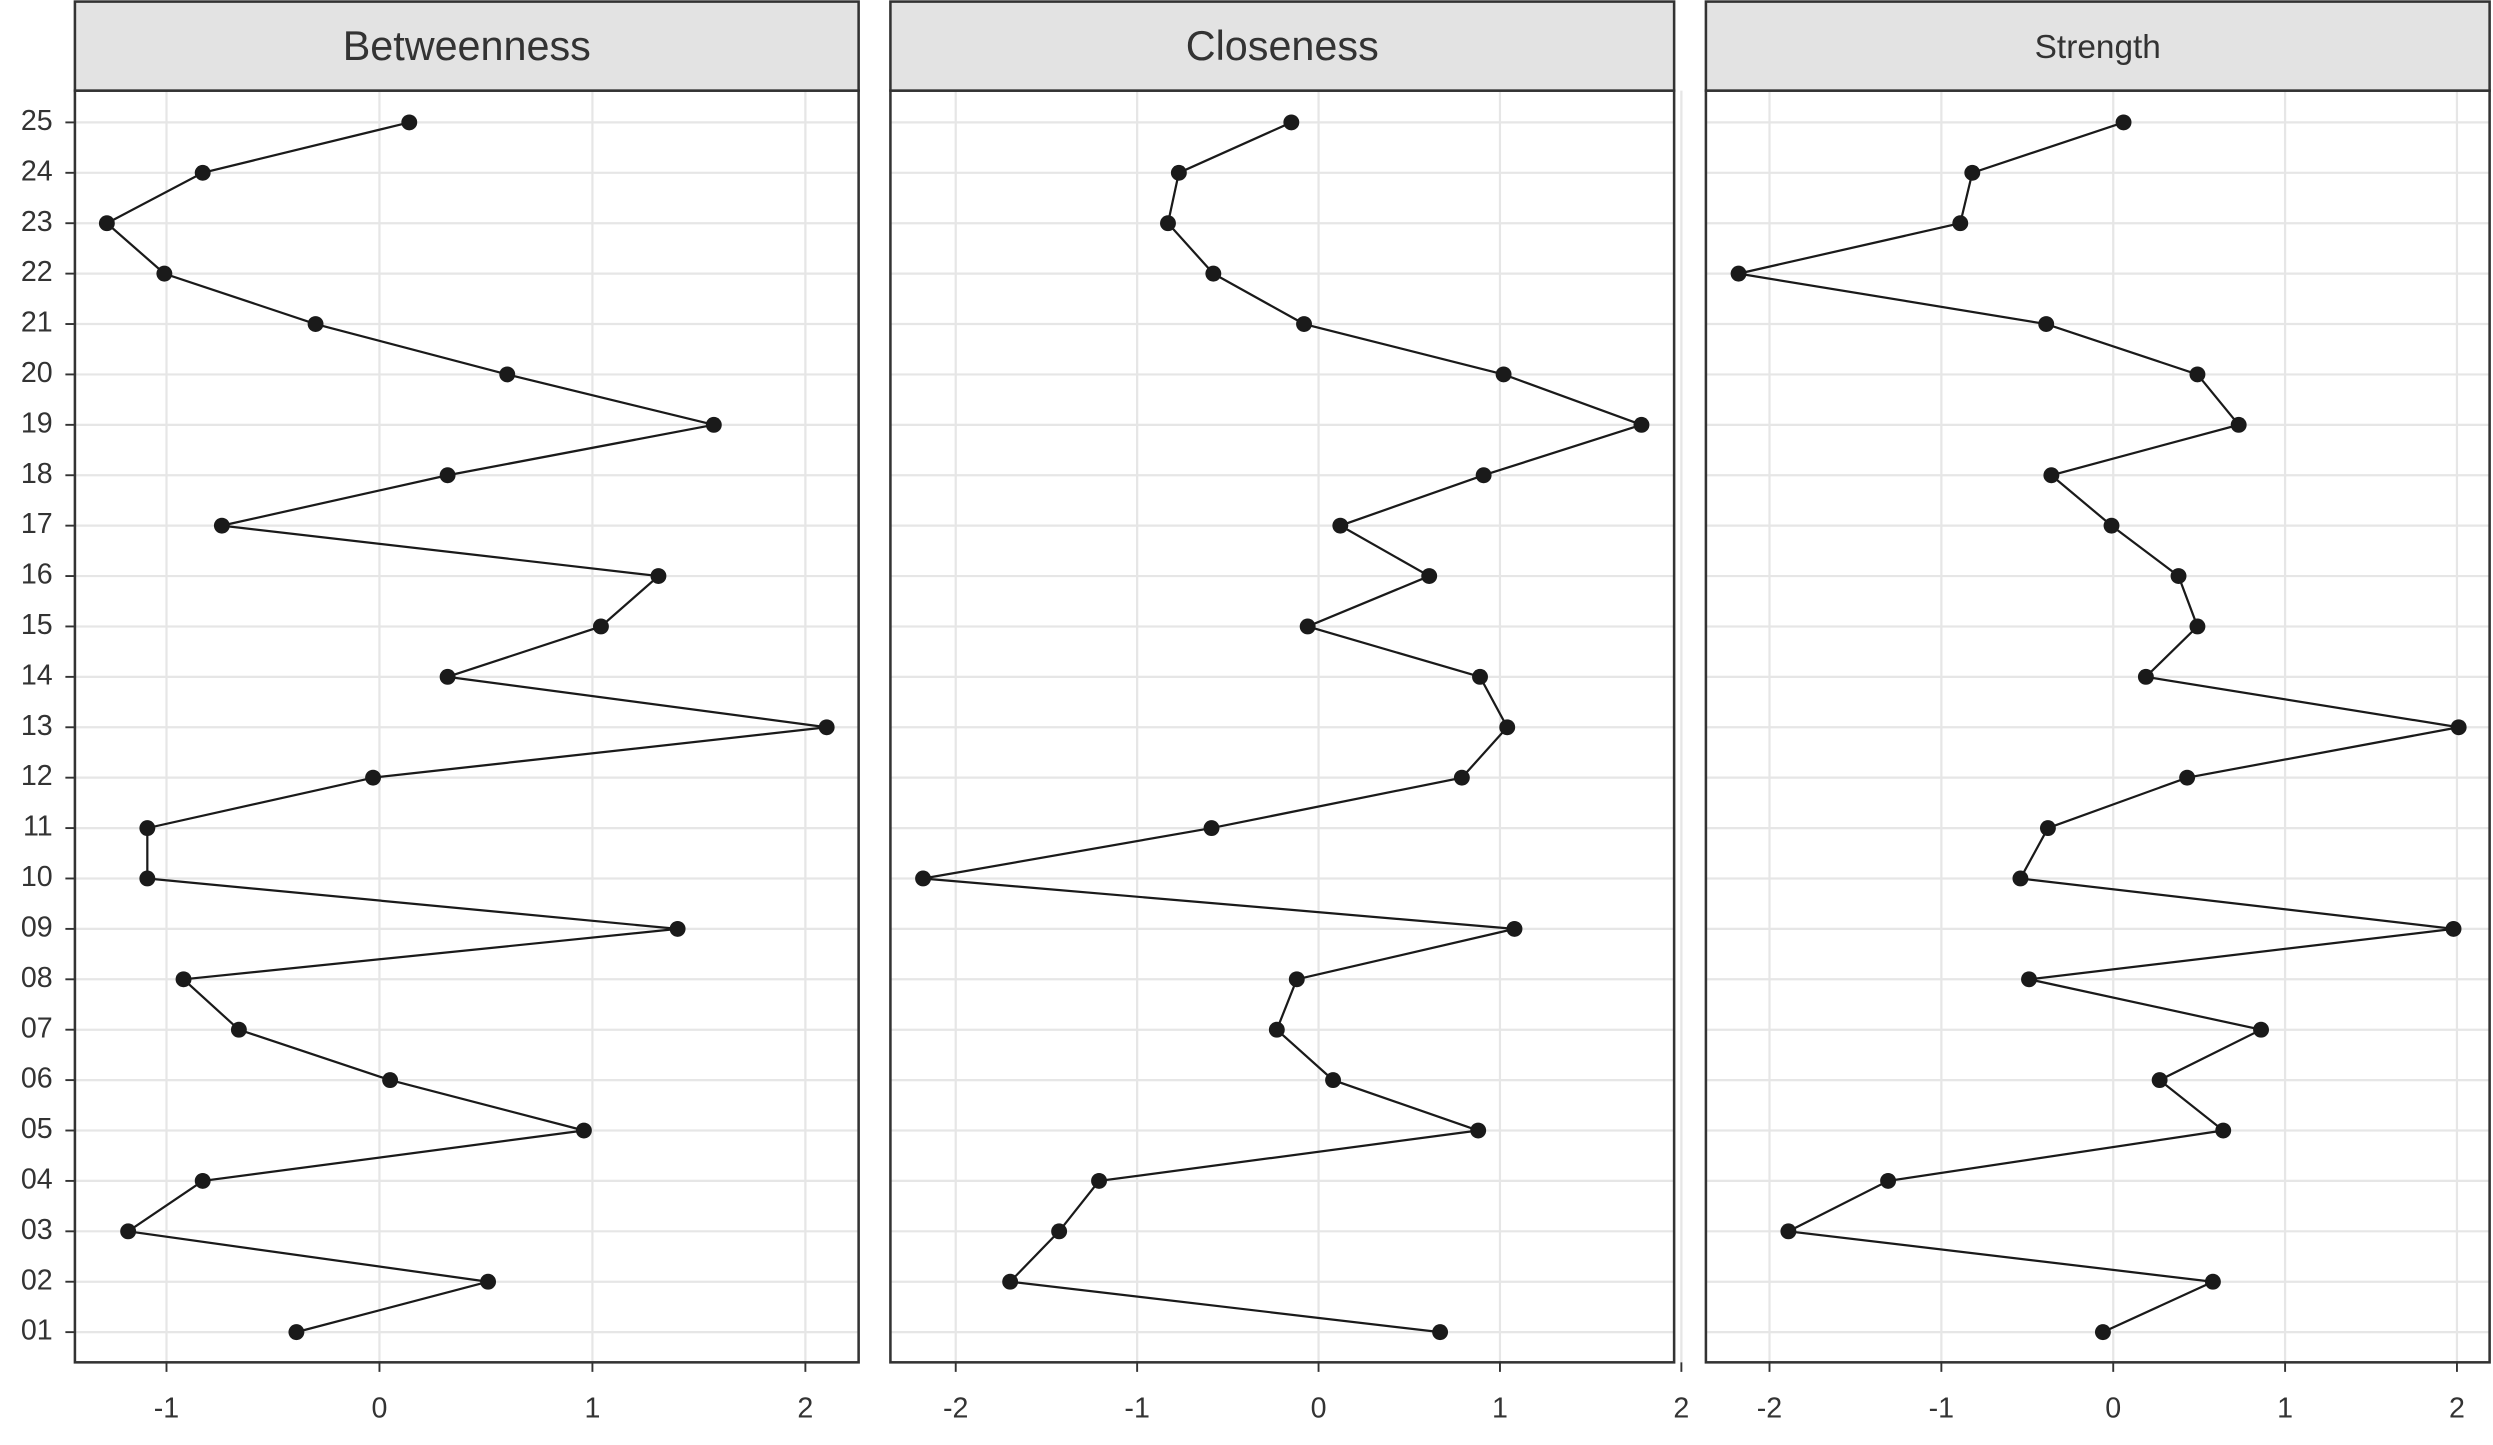  Describe the element at coordinates (37, 1129) in the screenshot. I see `y-tick-label: 05` at that location.